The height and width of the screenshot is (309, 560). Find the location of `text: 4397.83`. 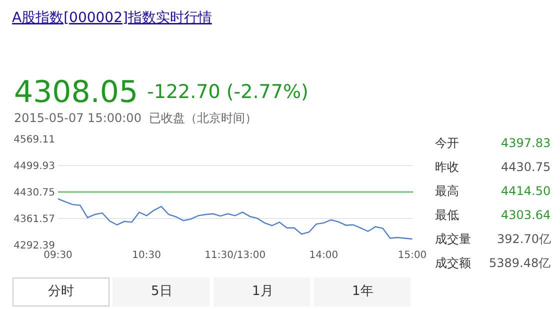

text: 4397.83 is located at coordinates (526, 143).